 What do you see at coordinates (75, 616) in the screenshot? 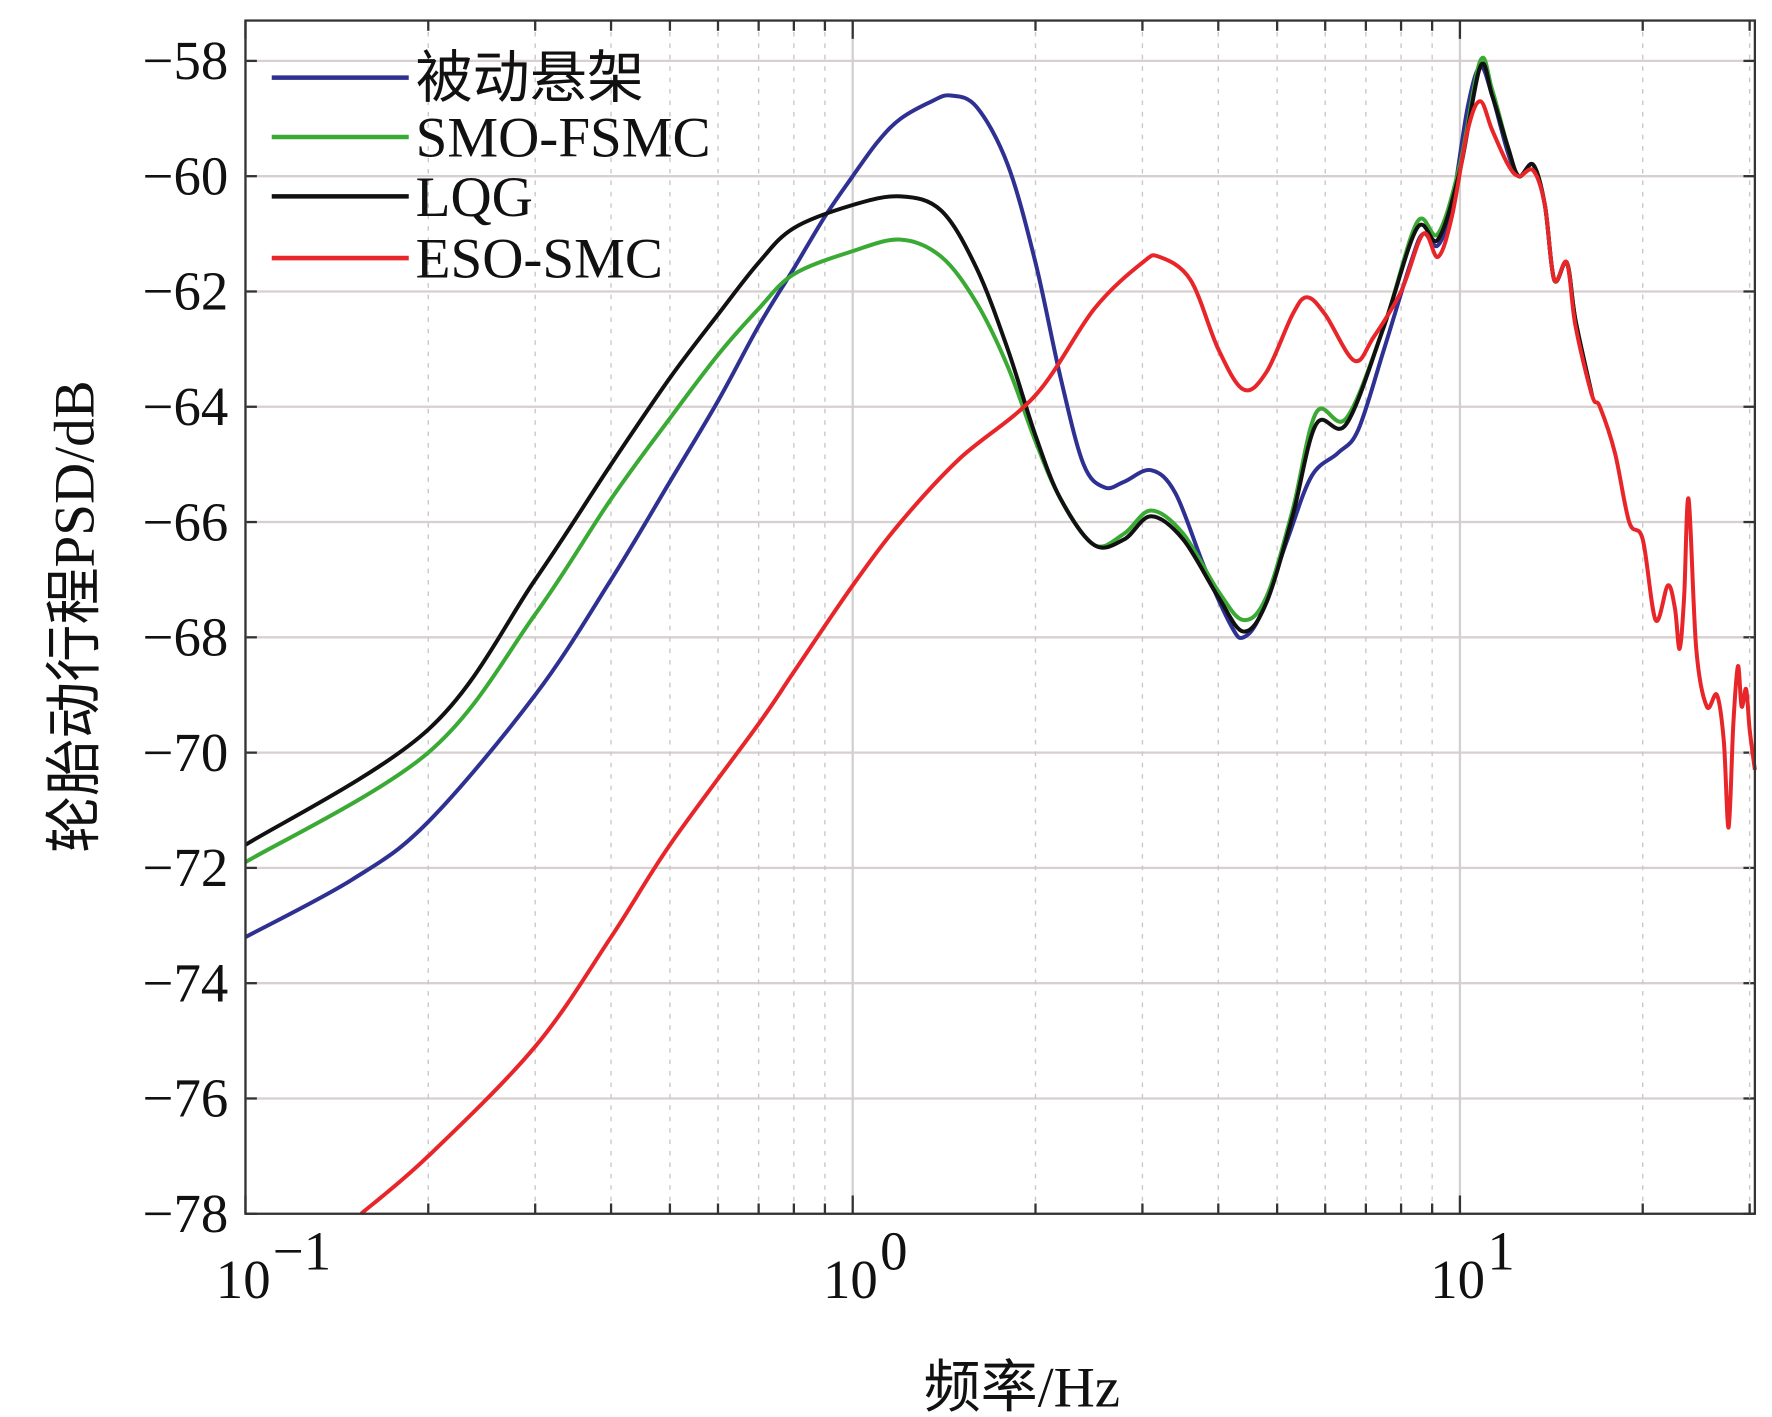
I see `y-axis-label: 轮胎动行程PSD/dB` at bounding box center [75, 616].